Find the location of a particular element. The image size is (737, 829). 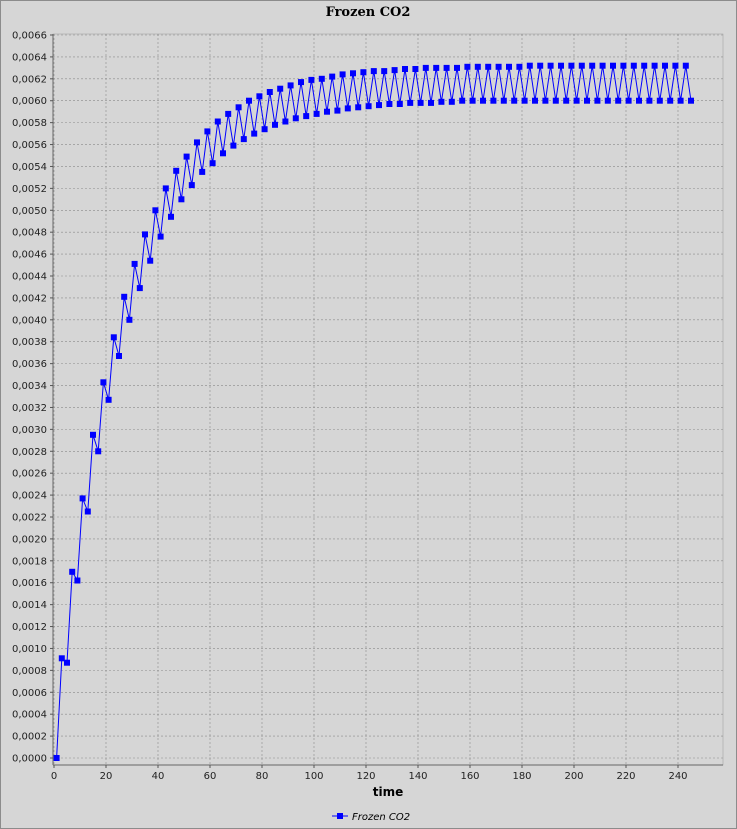

y-tick-label: 0,0050 is located at coordinates (29, 211).